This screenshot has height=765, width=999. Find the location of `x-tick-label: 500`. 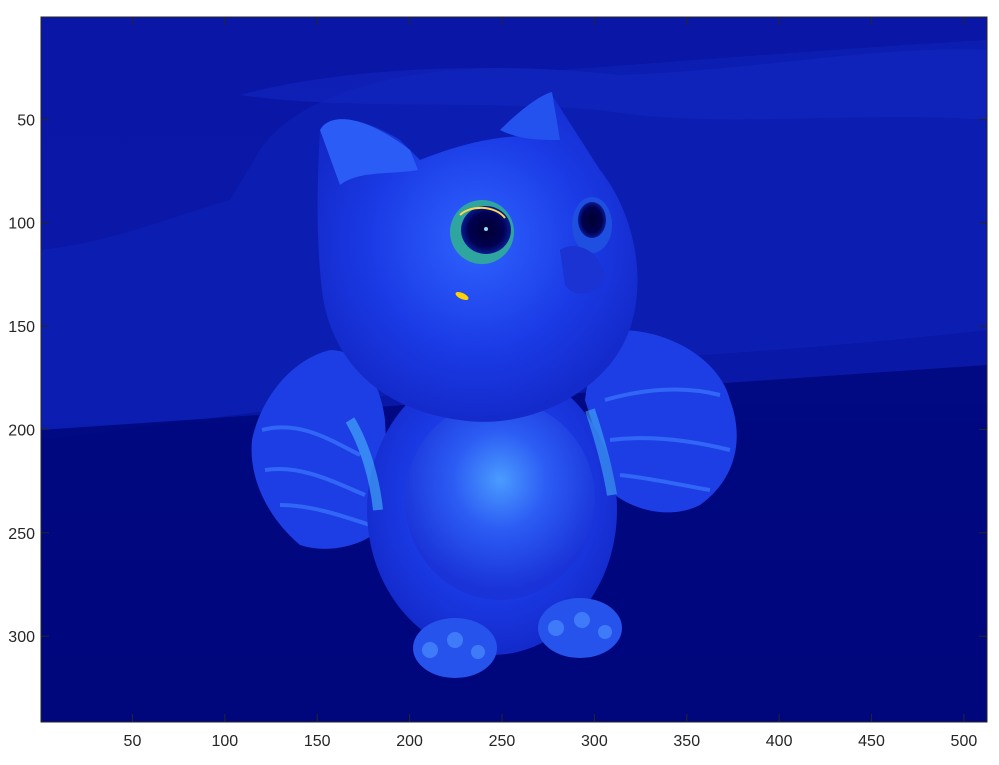

x-tick-label: 500 is located at coordinates (964, 741).